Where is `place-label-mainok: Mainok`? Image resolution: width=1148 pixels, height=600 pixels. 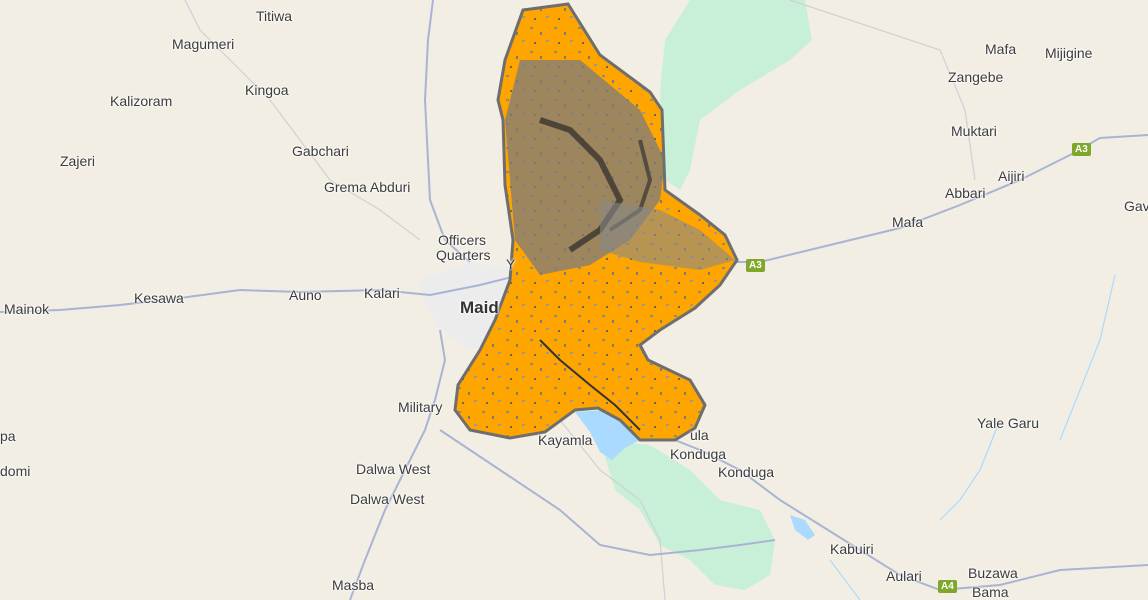 place-label-mainok: Mainok is located at coordinates (27, 309).